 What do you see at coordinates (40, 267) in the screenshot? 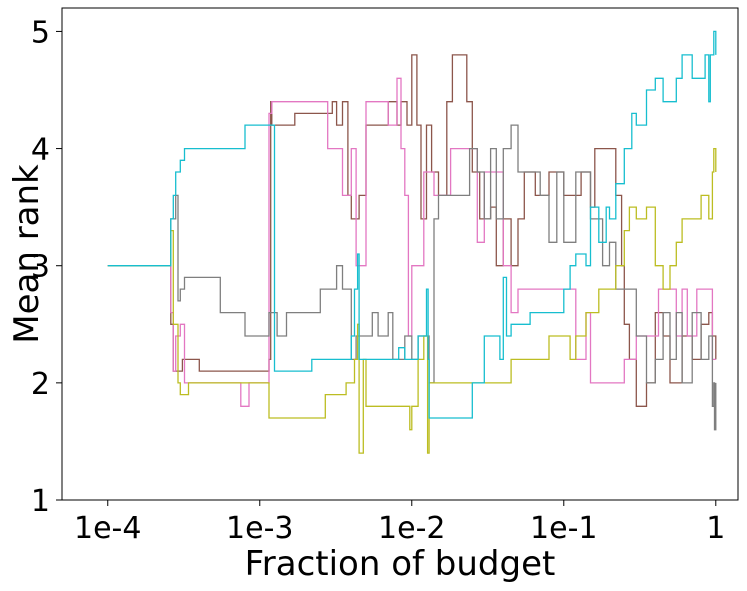
I see `y-tick-label: 3` at bounding box center [40, 267].